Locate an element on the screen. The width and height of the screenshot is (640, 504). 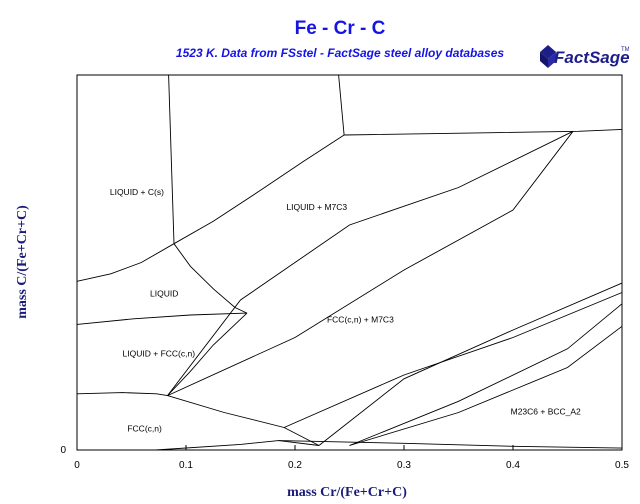
x-tick-label-5: 0.5 is located at coordinates (622, 465).